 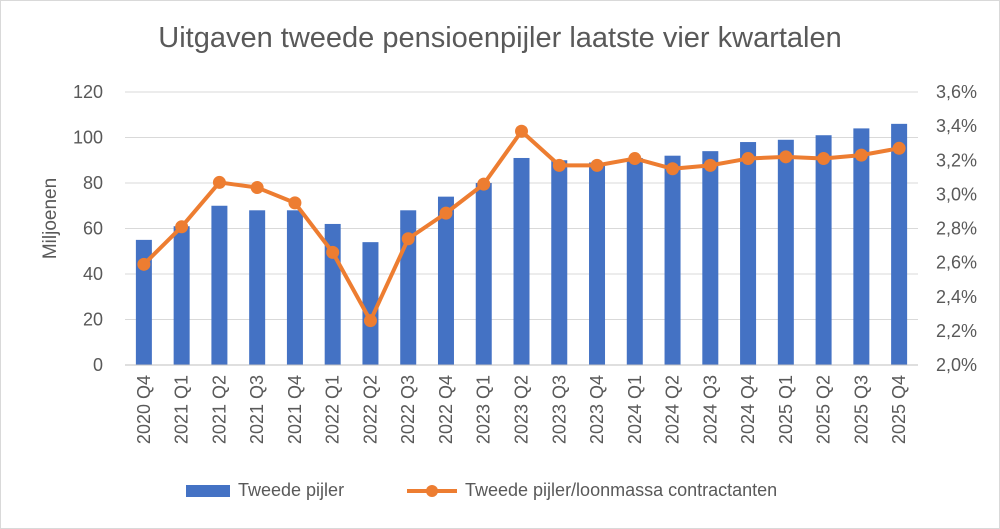 I want to click on y2-tick-label: 3,0%, so click(x=956, y=194).